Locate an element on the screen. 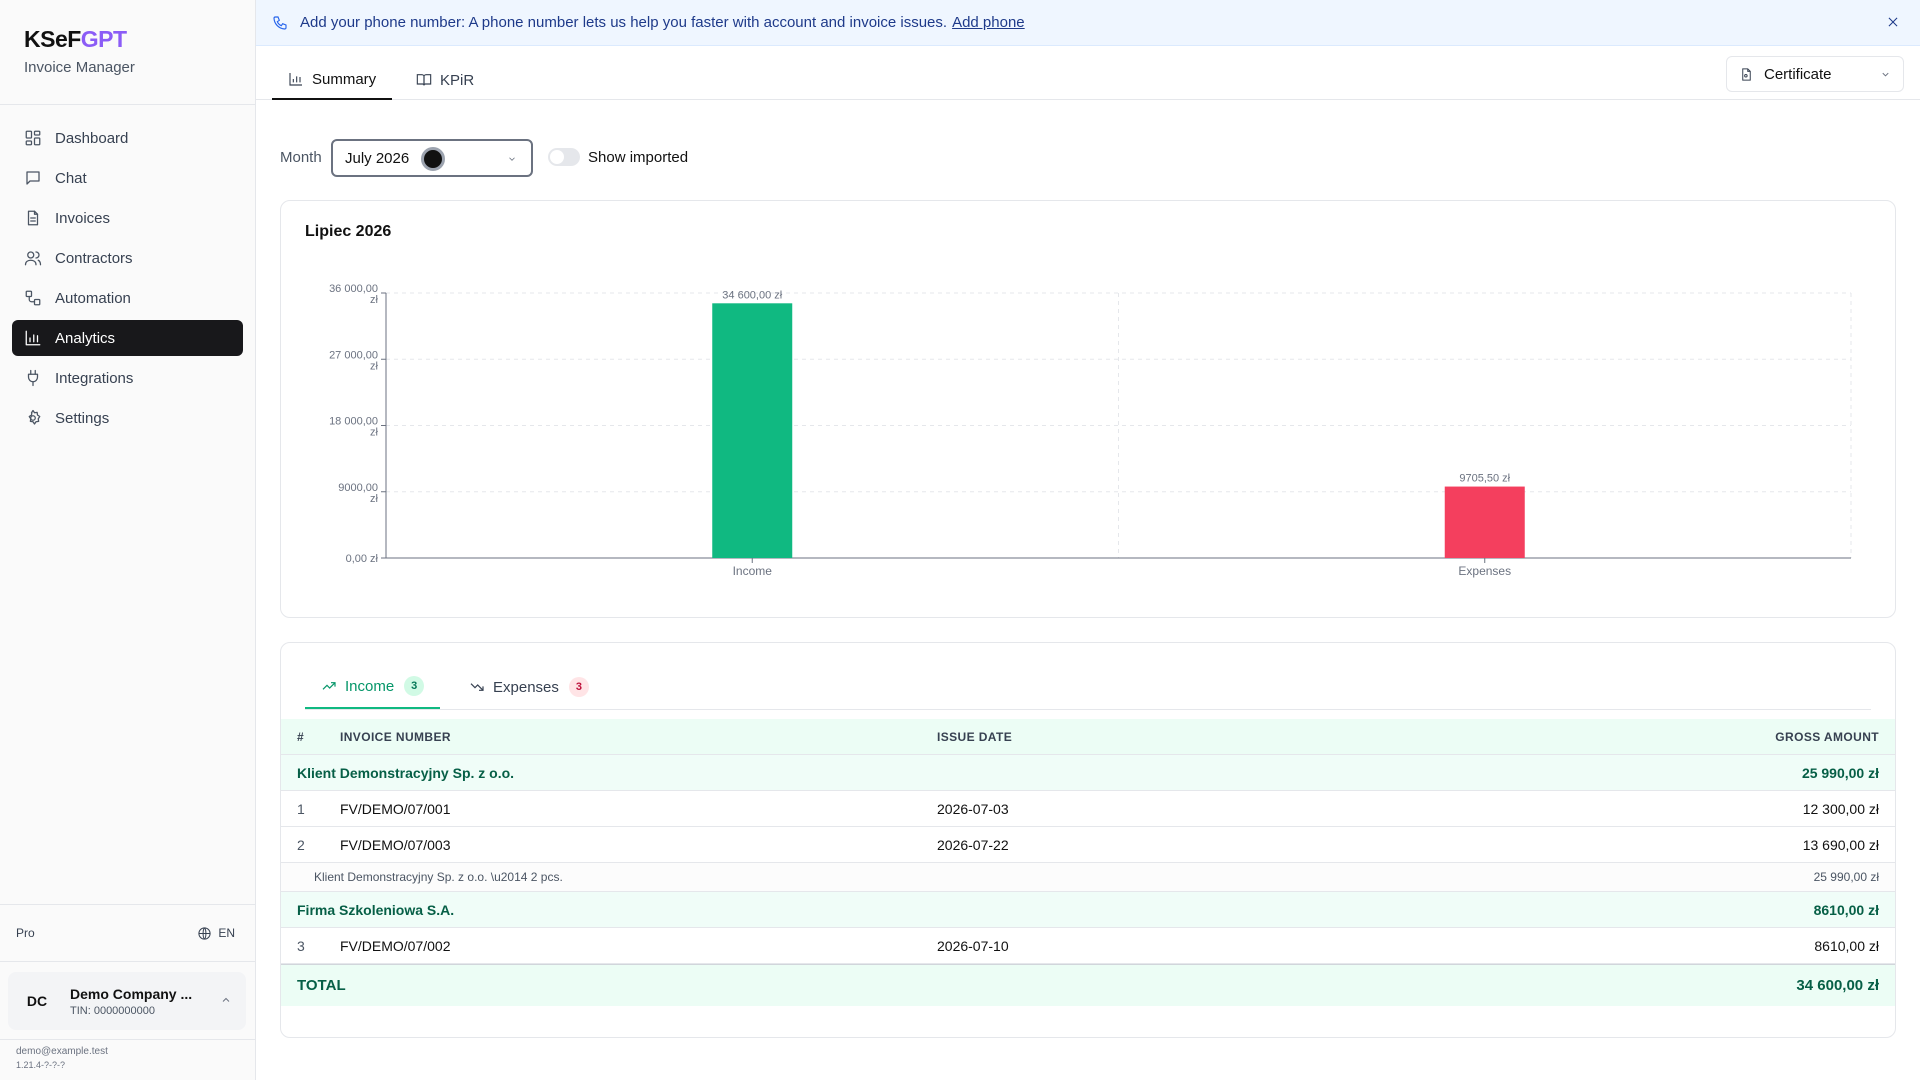 This screenshot has height=1080, width=1920. table-row: 3 FV/DEMO/07/002 2026-07-10 8610,00 zł is located at coordinates (1088, 946).